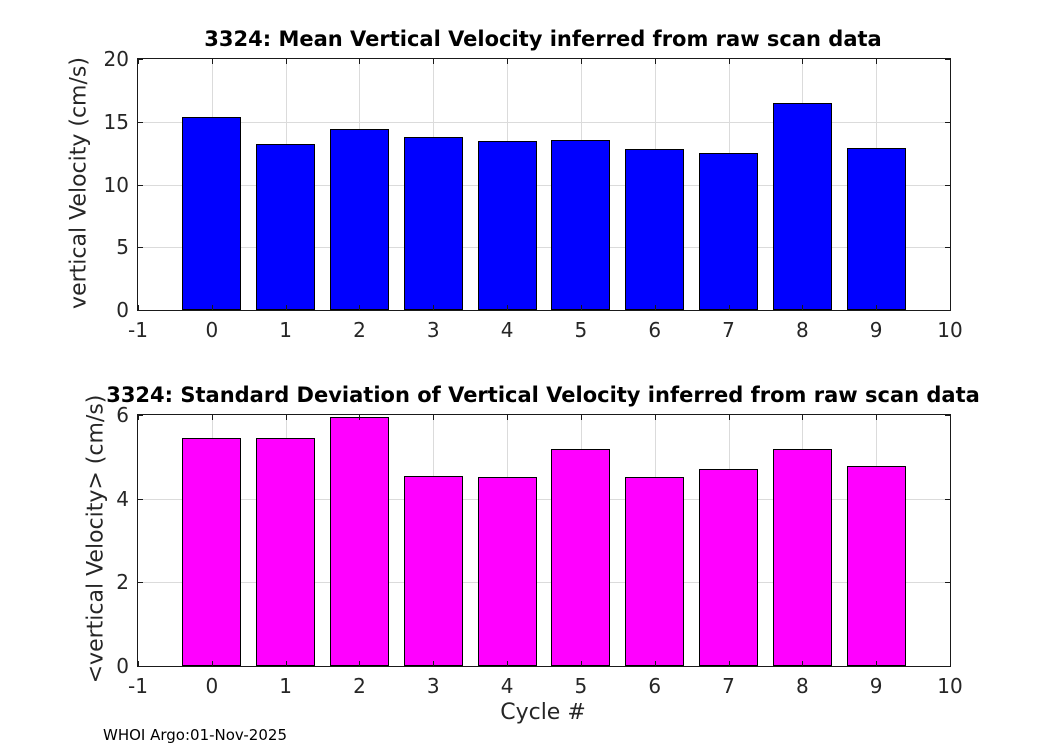  I want to click on x-tick-label: -1, so click(138, 330).